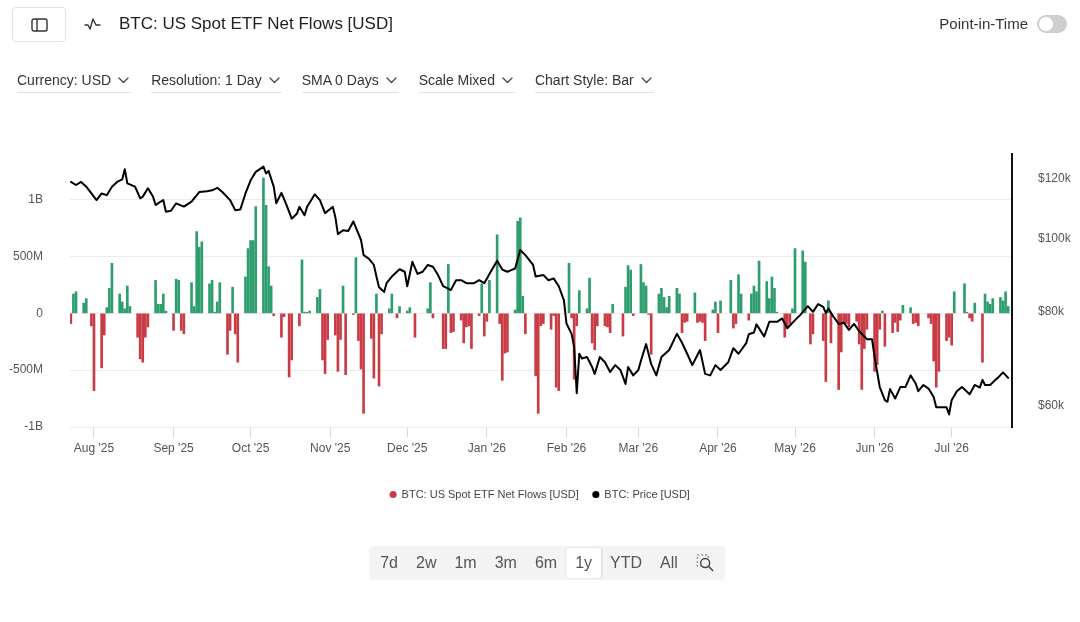 This screenshot has width=1080, height=622. What do you see at coordinates (952, 447) in the screenshot?
I see `x-tick-label: Jul '26` at bounding box center [952, 447].